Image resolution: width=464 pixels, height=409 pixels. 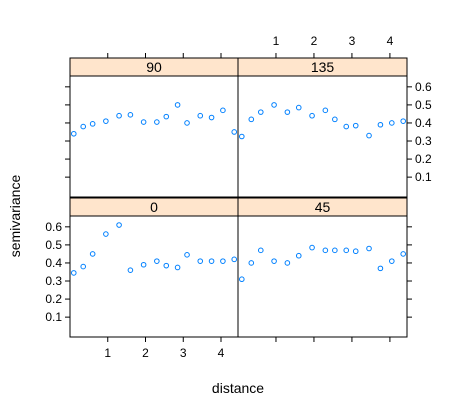 I want to click on panel-135: 135, so click(x=322, y=127).